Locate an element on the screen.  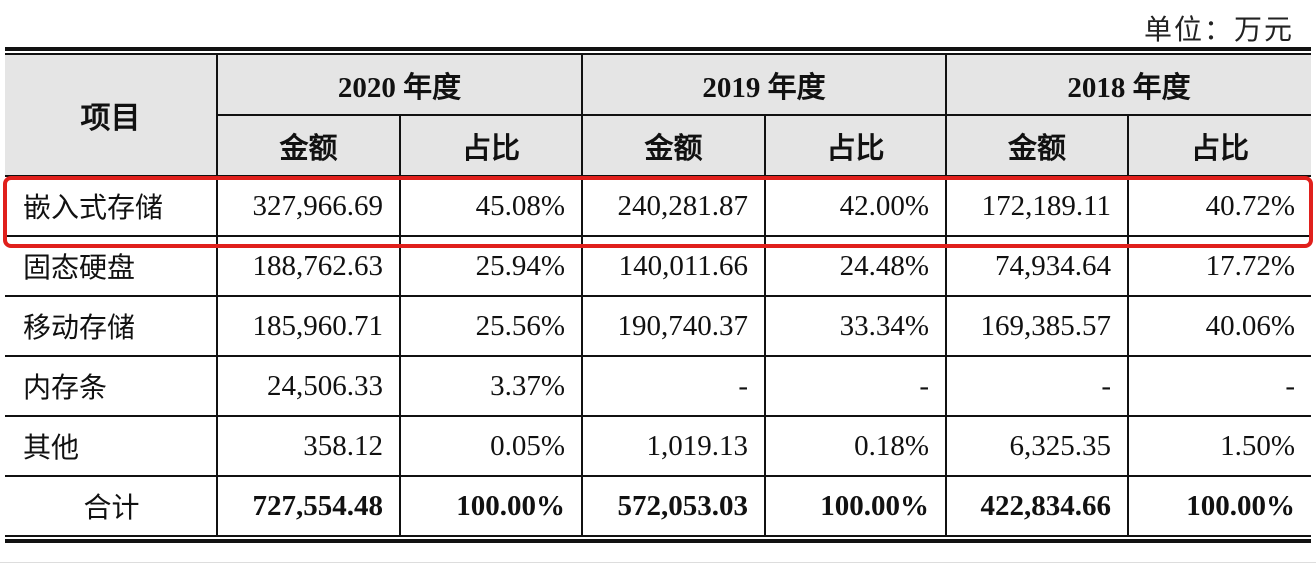
header-ratio-2018: 占比 is located at coordinates (1219, 145).